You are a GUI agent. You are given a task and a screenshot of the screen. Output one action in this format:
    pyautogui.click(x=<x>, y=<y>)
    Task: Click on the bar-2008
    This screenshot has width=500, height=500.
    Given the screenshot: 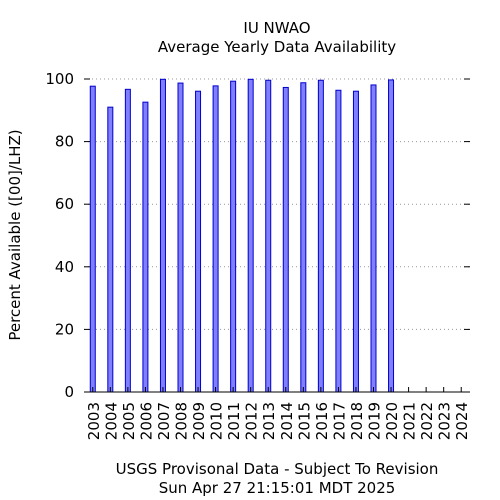 What is the action you would take?
    pyautogui.click(x=180, y=237)
    